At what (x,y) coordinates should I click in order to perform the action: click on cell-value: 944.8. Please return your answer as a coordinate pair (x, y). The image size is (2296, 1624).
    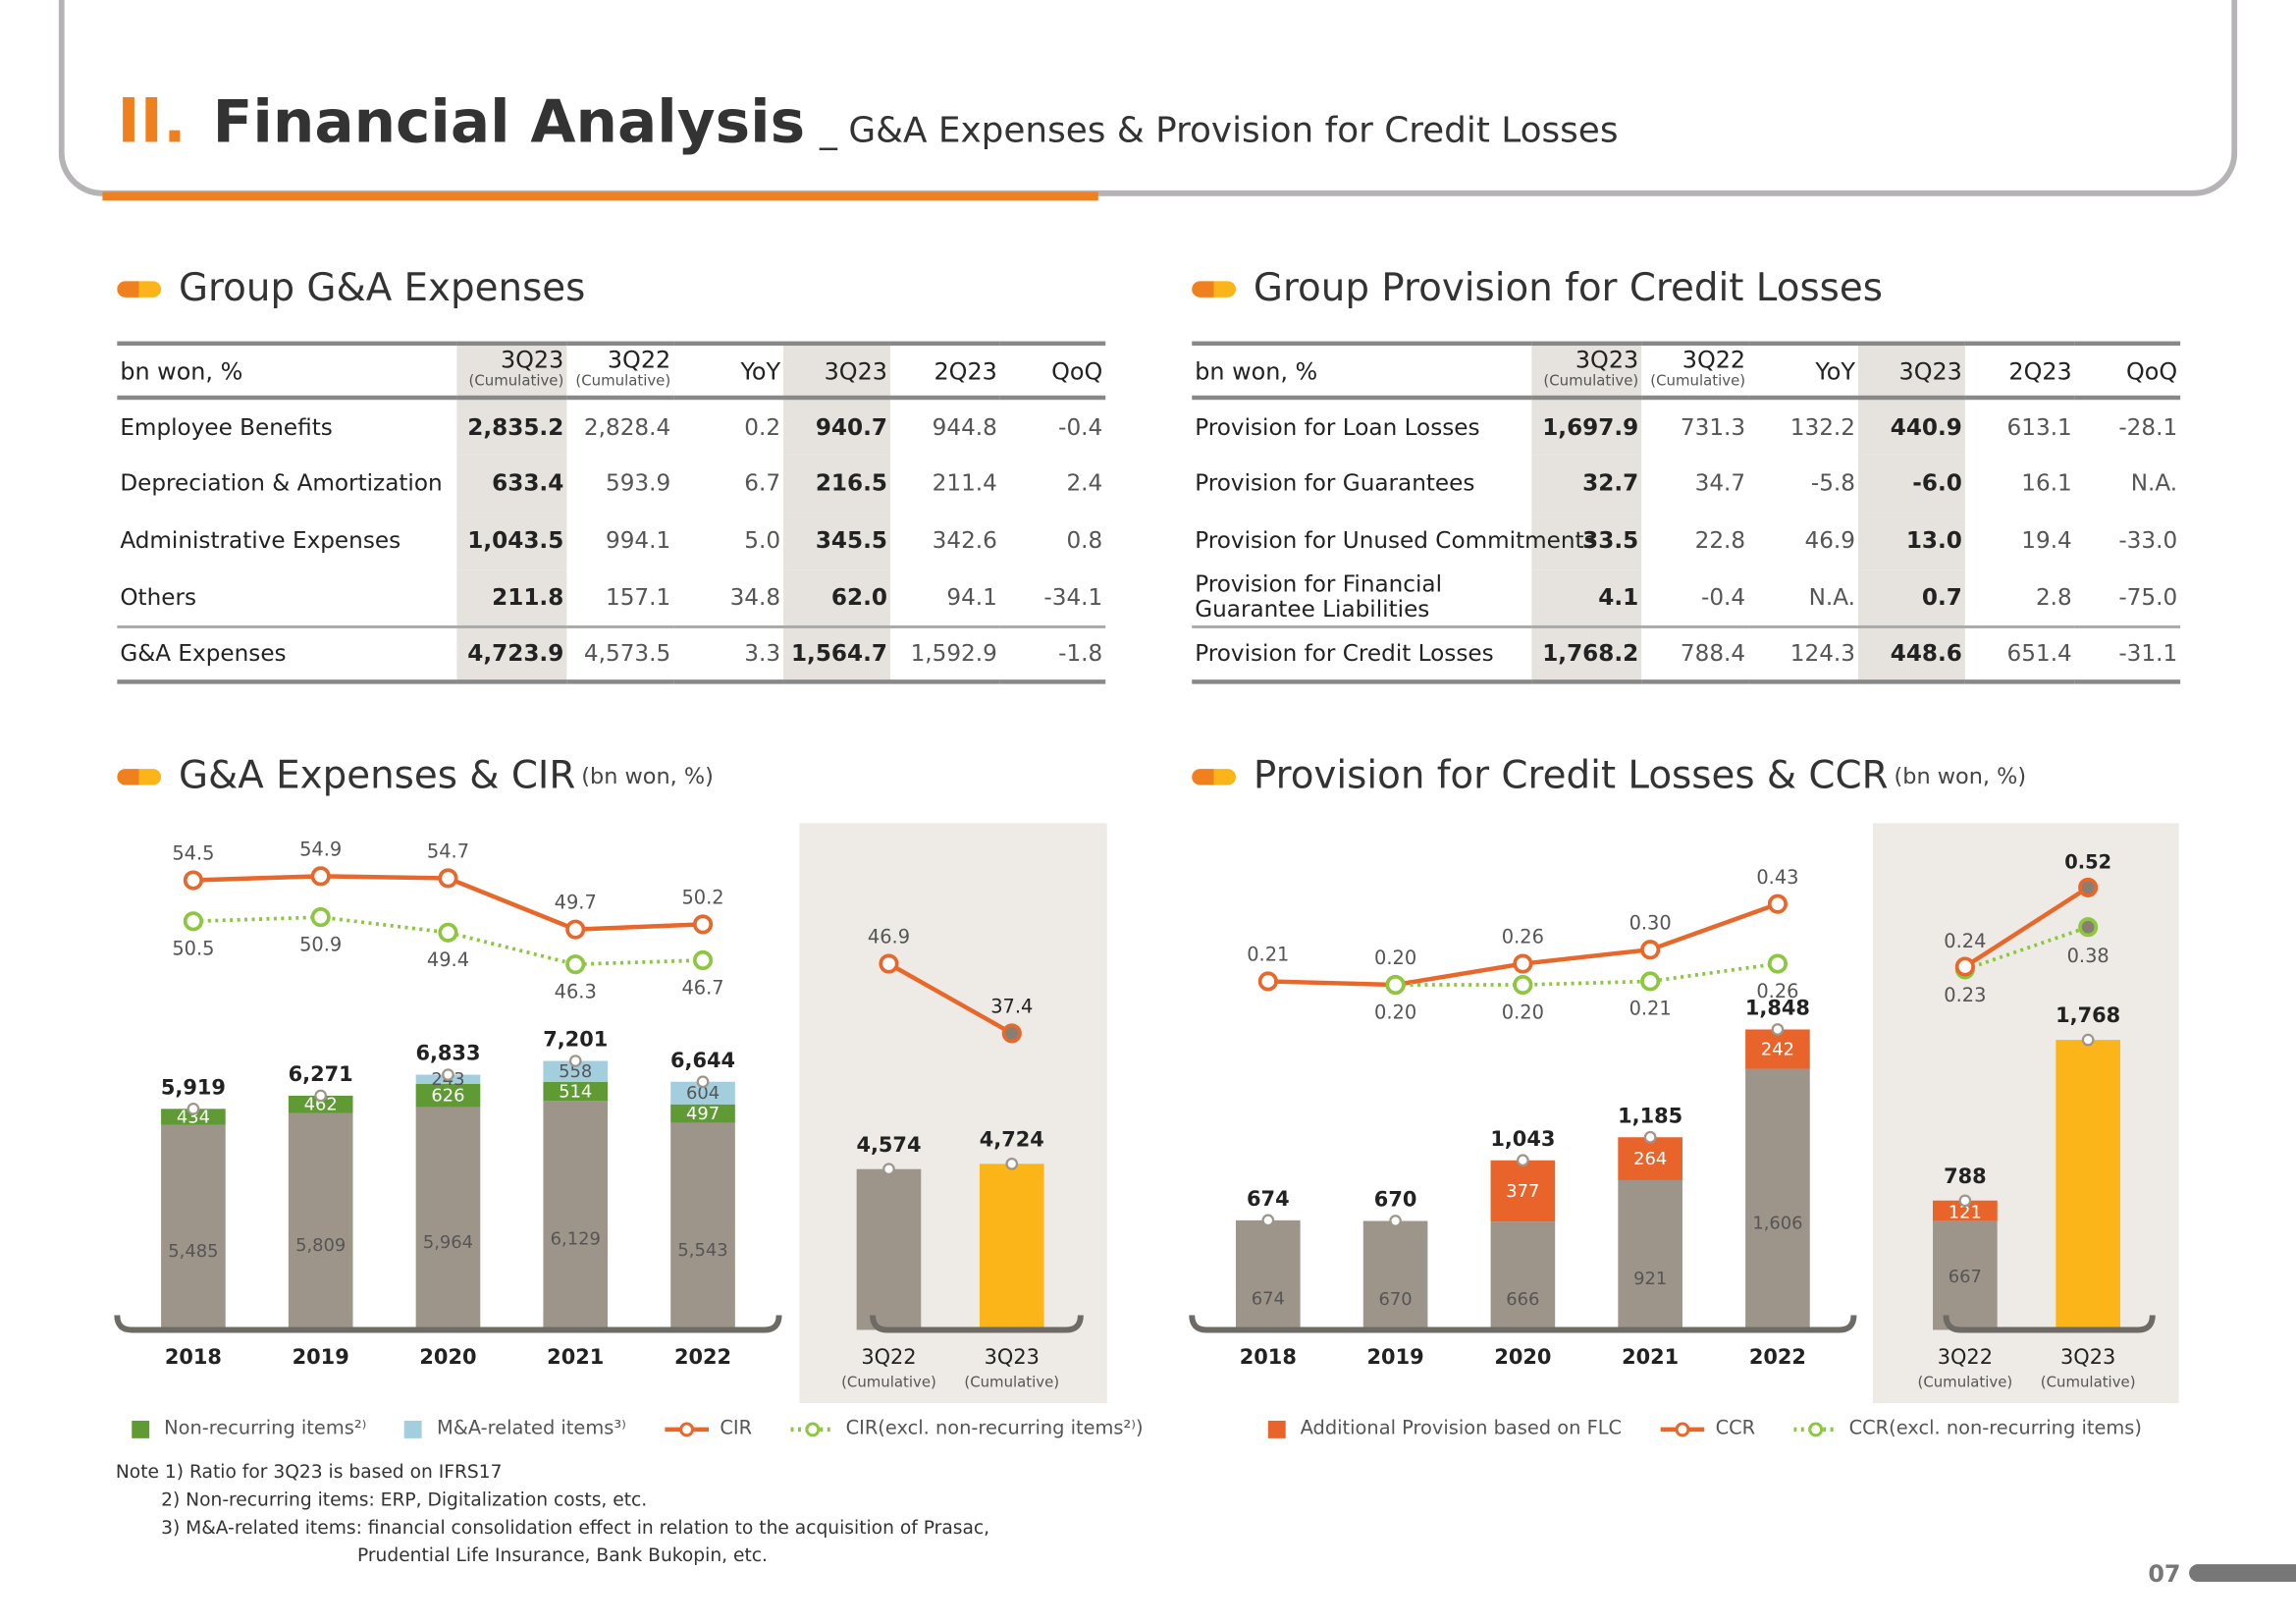
    Looking at the image, I should click on (965, 427).